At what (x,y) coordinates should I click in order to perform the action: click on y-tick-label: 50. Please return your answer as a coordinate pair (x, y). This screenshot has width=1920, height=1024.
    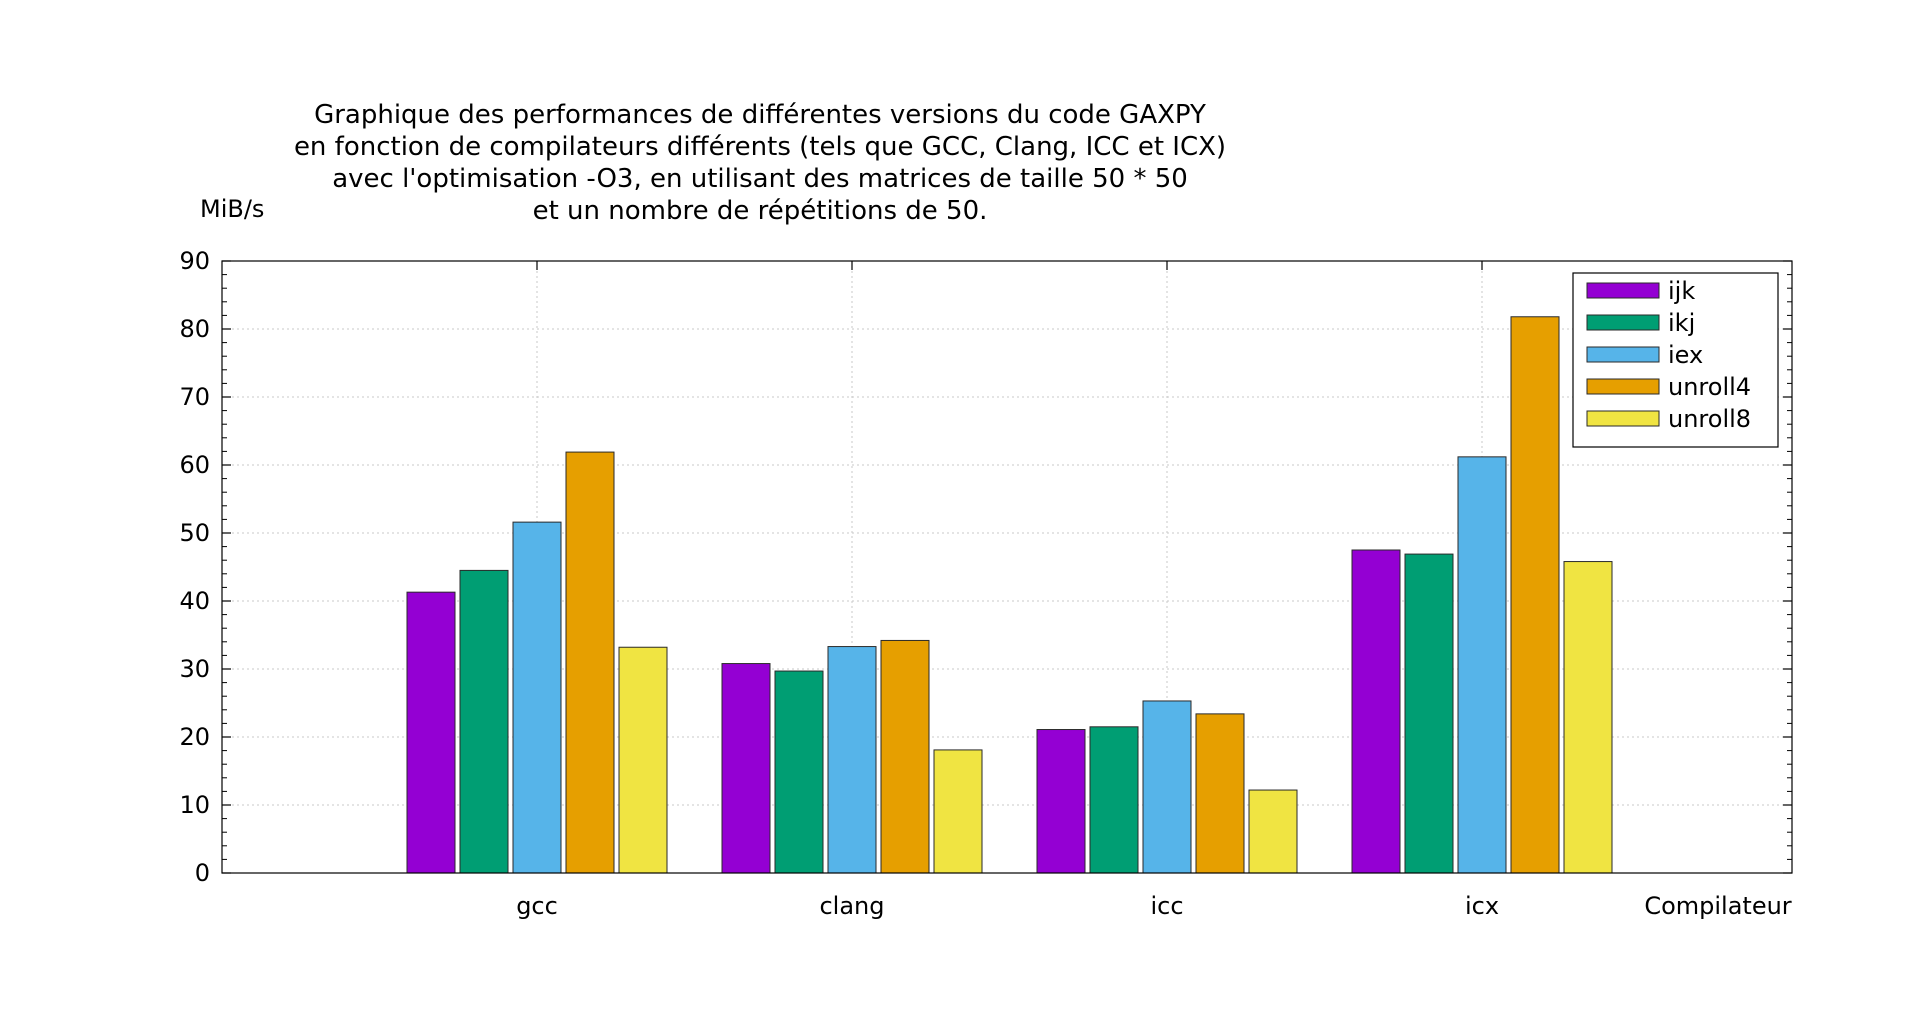
    Looking at the image, I should click on (194, 533).